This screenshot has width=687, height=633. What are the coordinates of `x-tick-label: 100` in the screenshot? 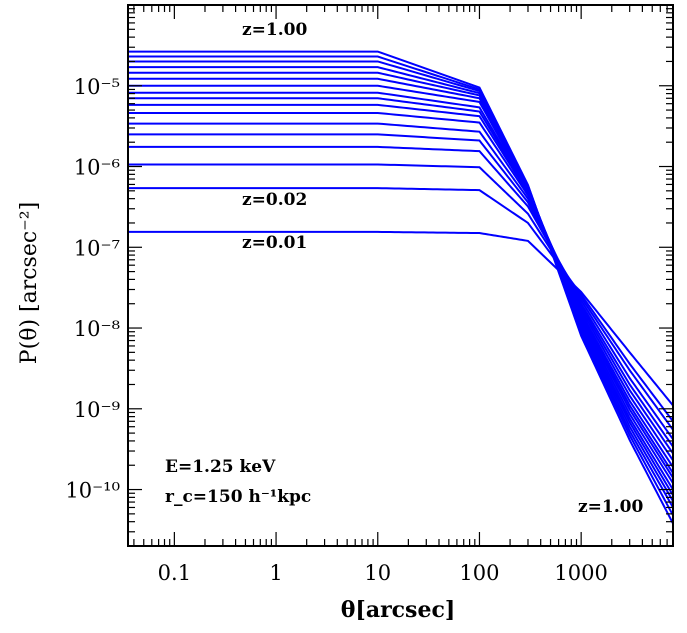 It's located at (479, 573).